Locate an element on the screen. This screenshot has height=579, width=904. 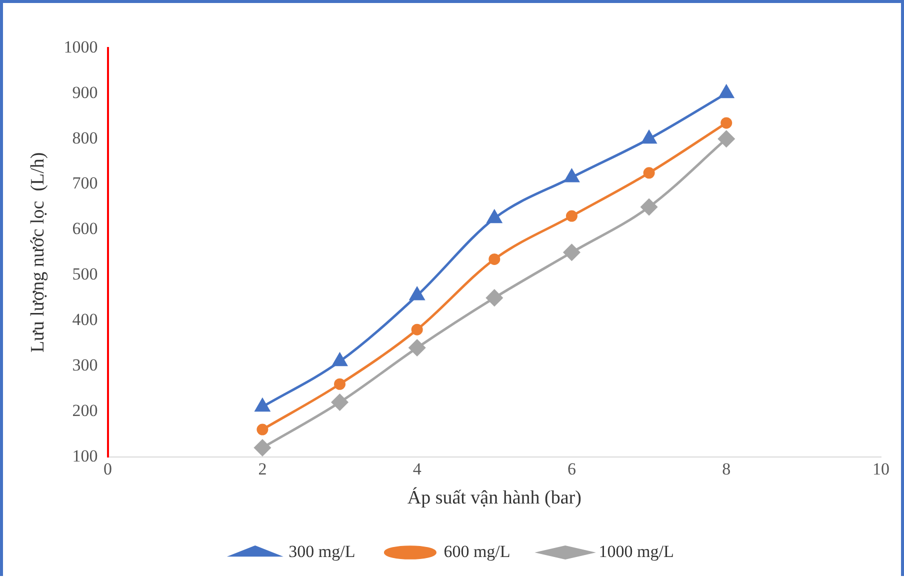
y-tick-label: 800 is located at coordinates (85, 138).